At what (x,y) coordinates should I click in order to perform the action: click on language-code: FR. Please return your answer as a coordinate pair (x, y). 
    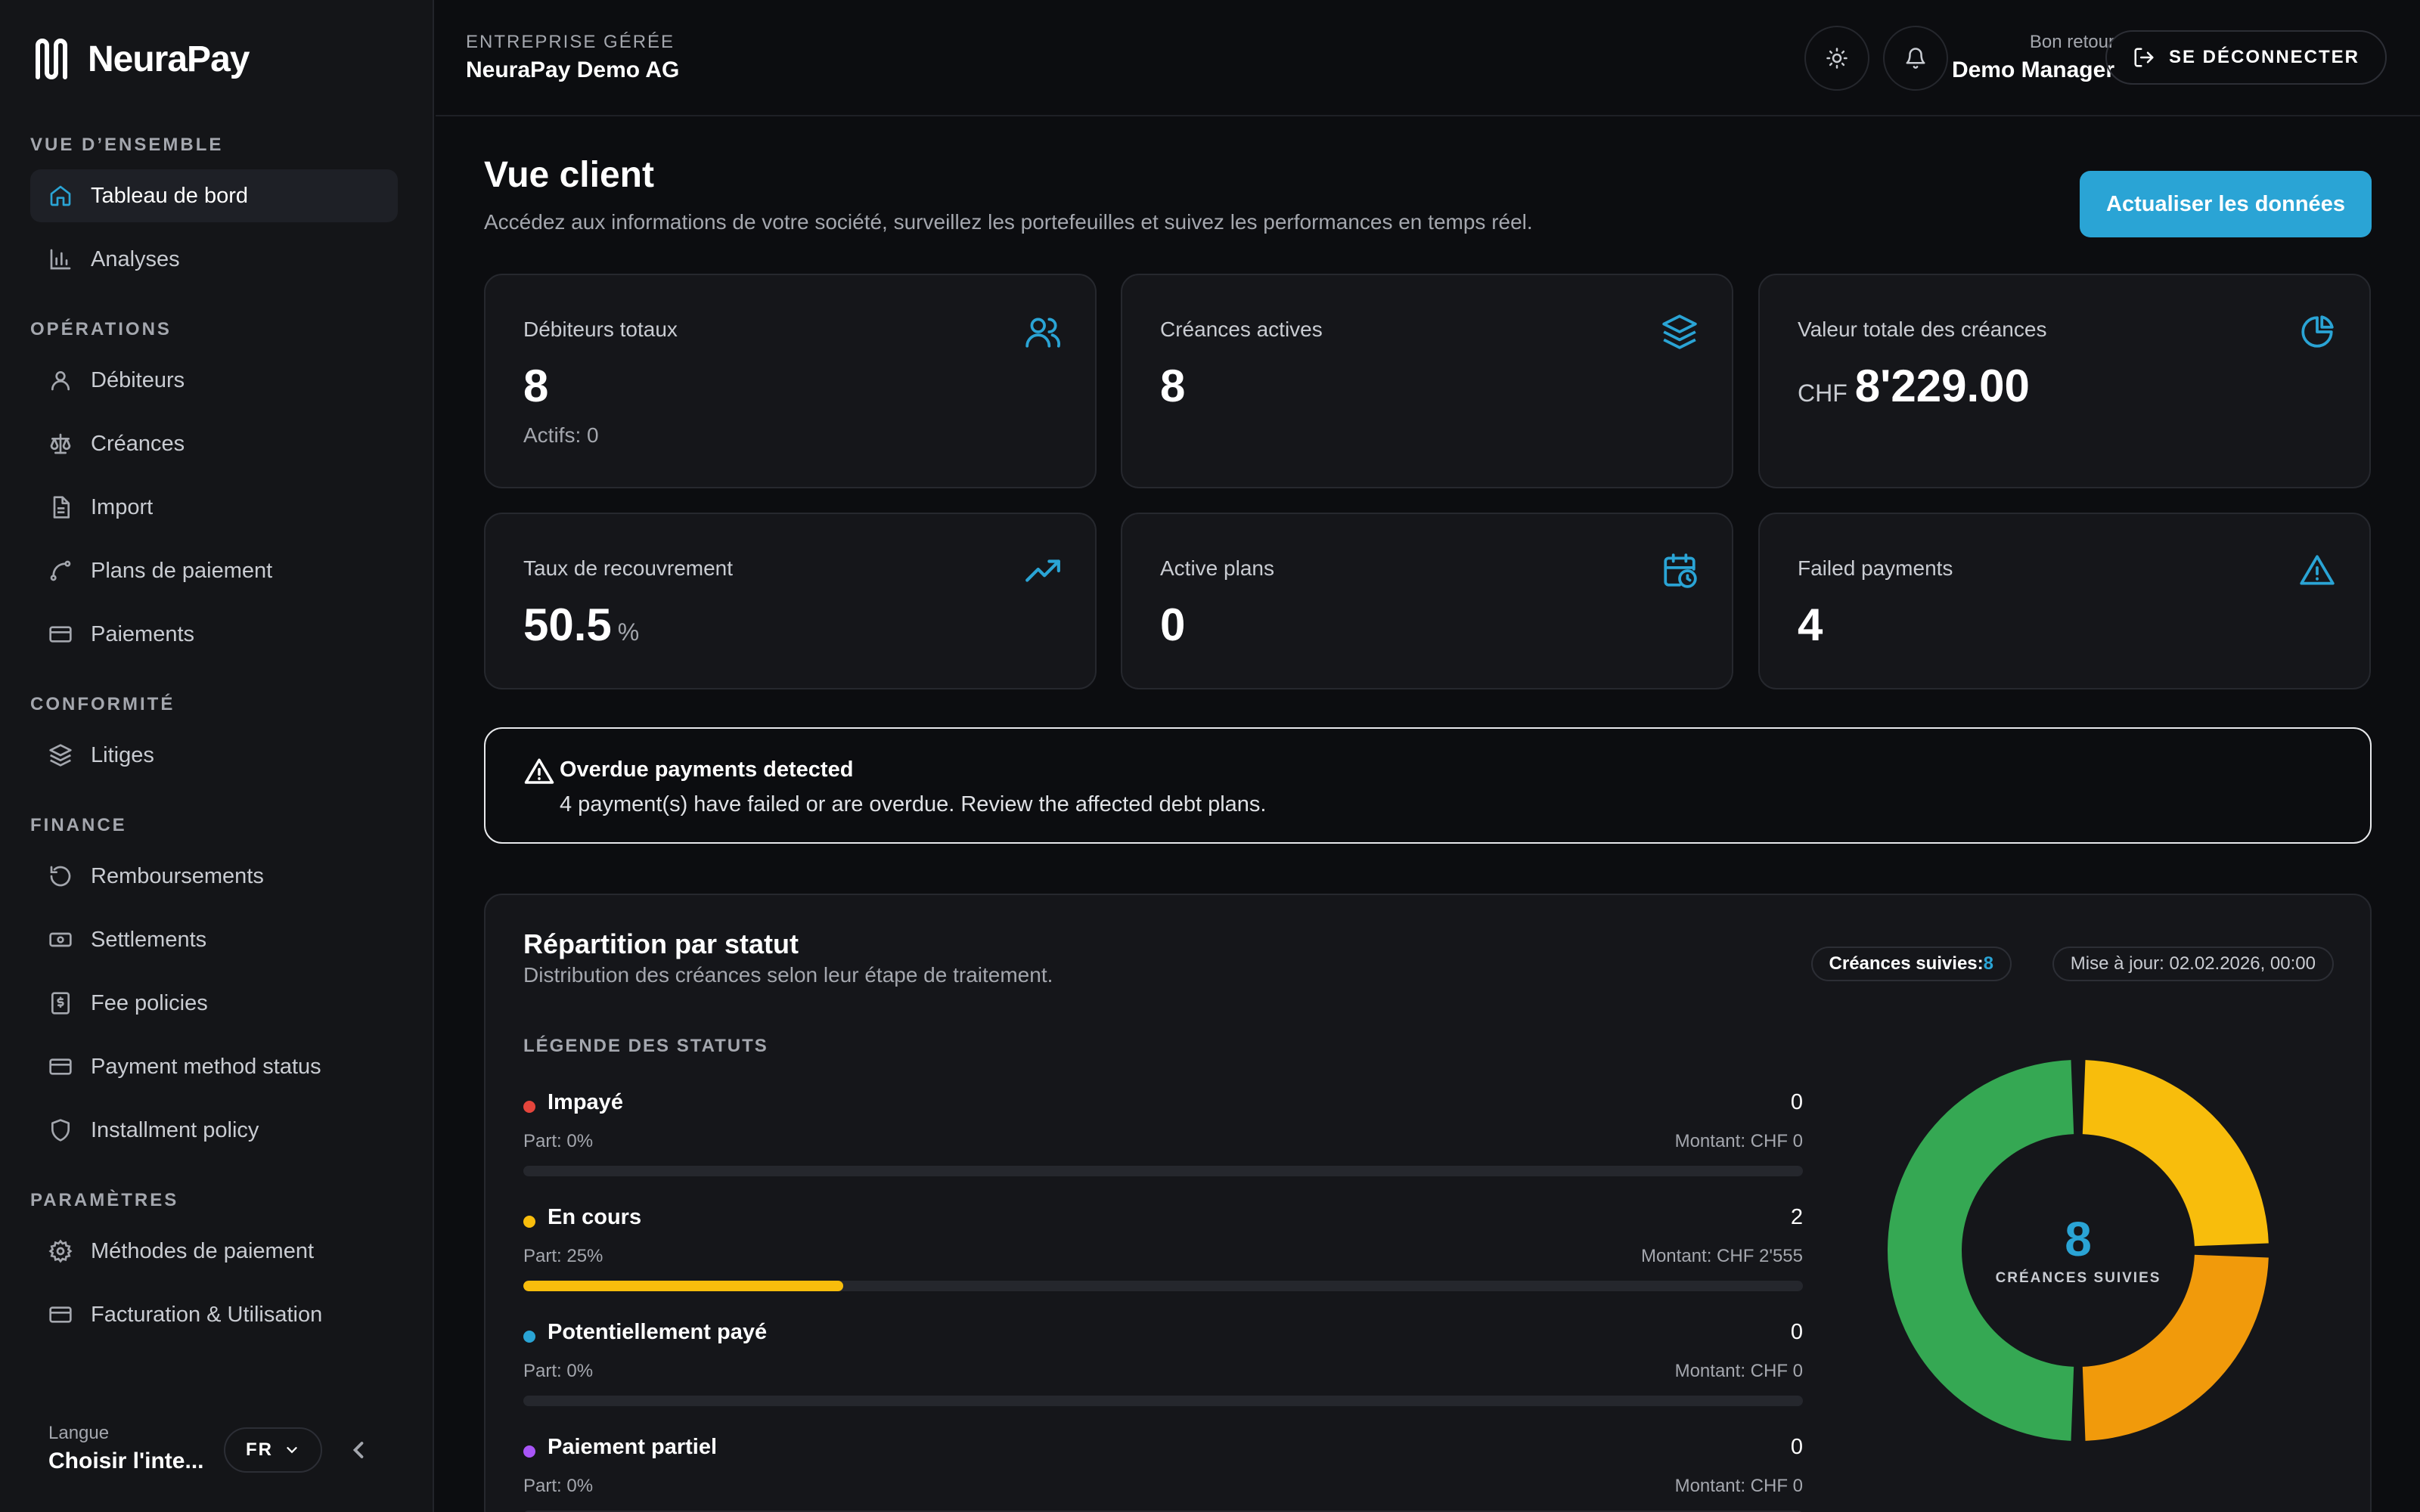
    Looking at the image, I should click on (259, 1449).